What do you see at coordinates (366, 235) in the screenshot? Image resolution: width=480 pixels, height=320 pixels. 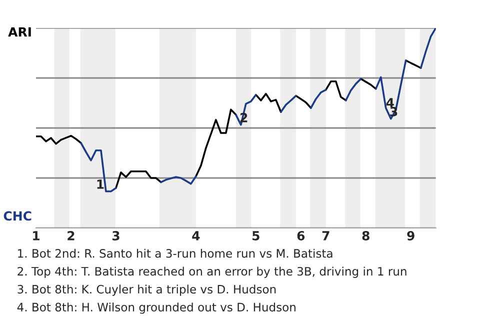 I see `x-tick-label: 8` at bounding box center [366, 235].